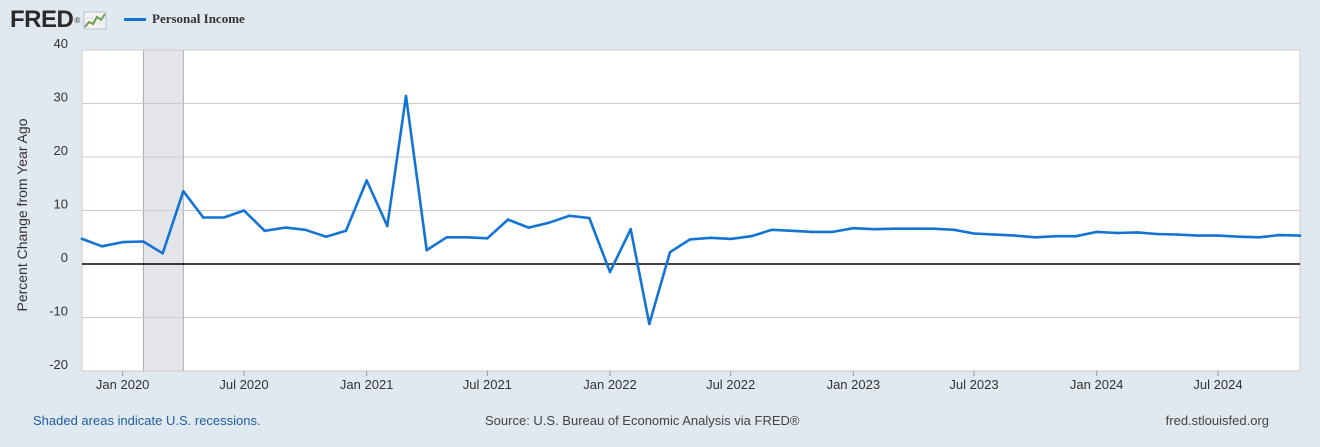 This screenshot has height=447, width=1320. Describe the element at coordinates (135, 19) in the screenshot. I see `legend-swatch` at that location.